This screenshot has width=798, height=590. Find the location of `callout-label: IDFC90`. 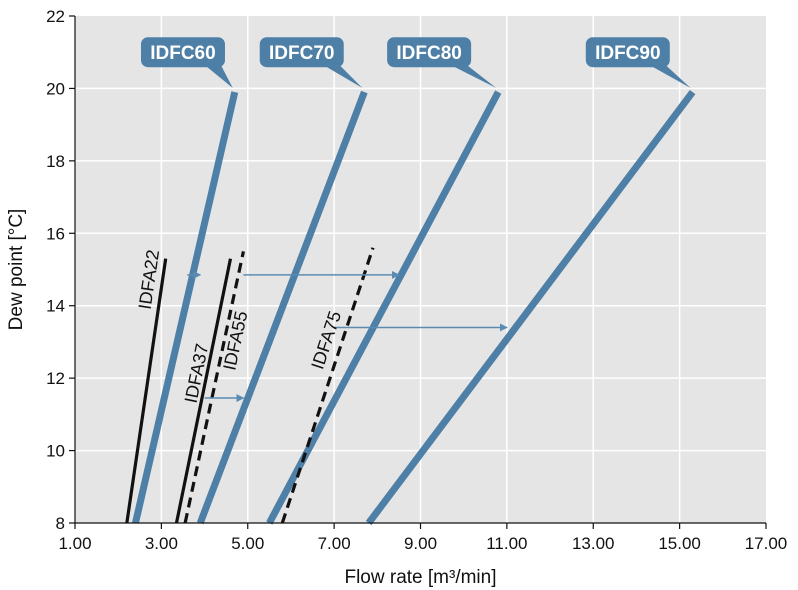

callout-label: IDFC90 is located at coordinates (627, 53).